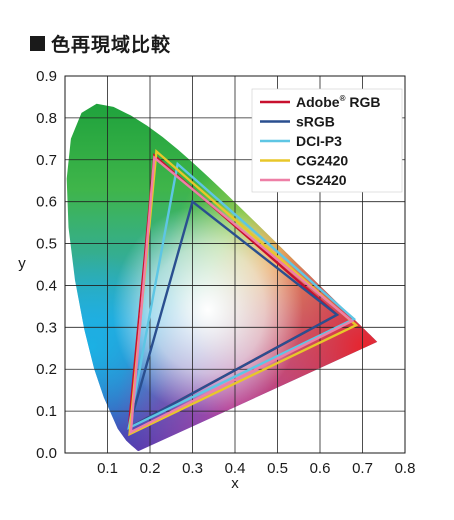 The height and width of the screenshot is (520, 454). Describe the element at coordinates (277, 468) in the screenshot. I see `x-tick-label: 0.5` at that location.